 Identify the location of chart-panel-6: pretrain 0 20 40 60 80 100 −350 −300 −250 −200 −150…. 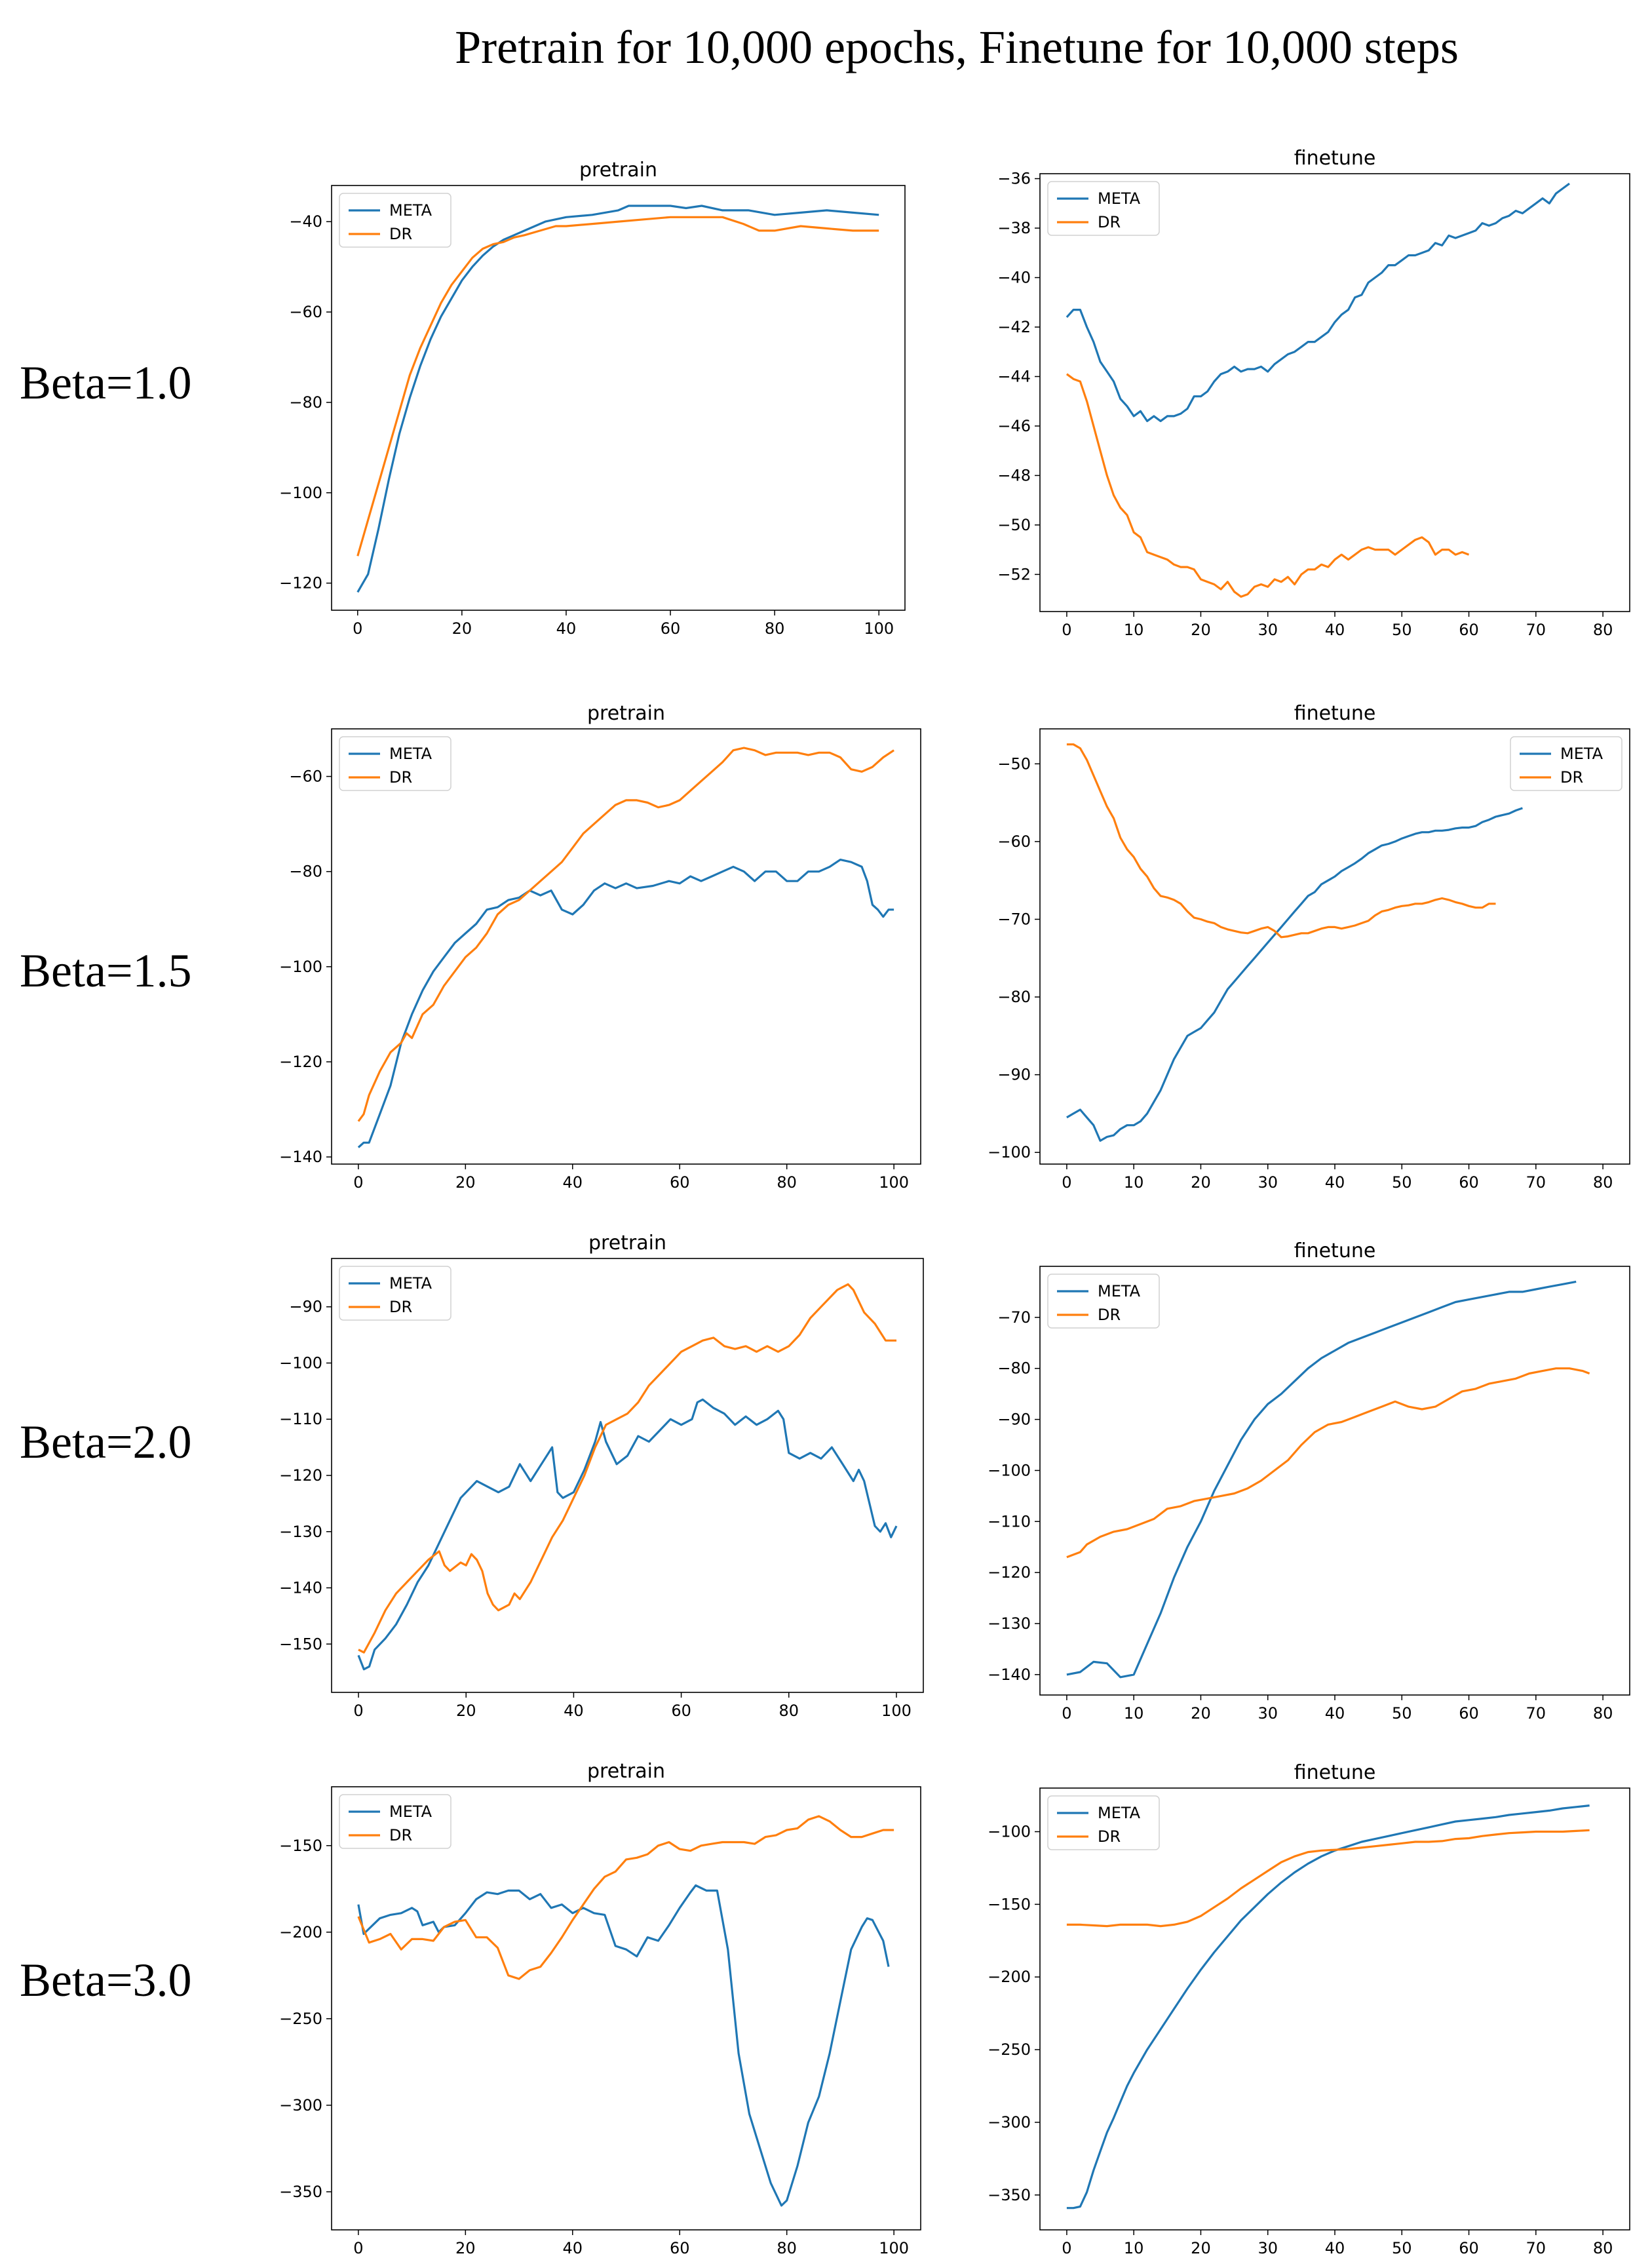
(600, 2009).